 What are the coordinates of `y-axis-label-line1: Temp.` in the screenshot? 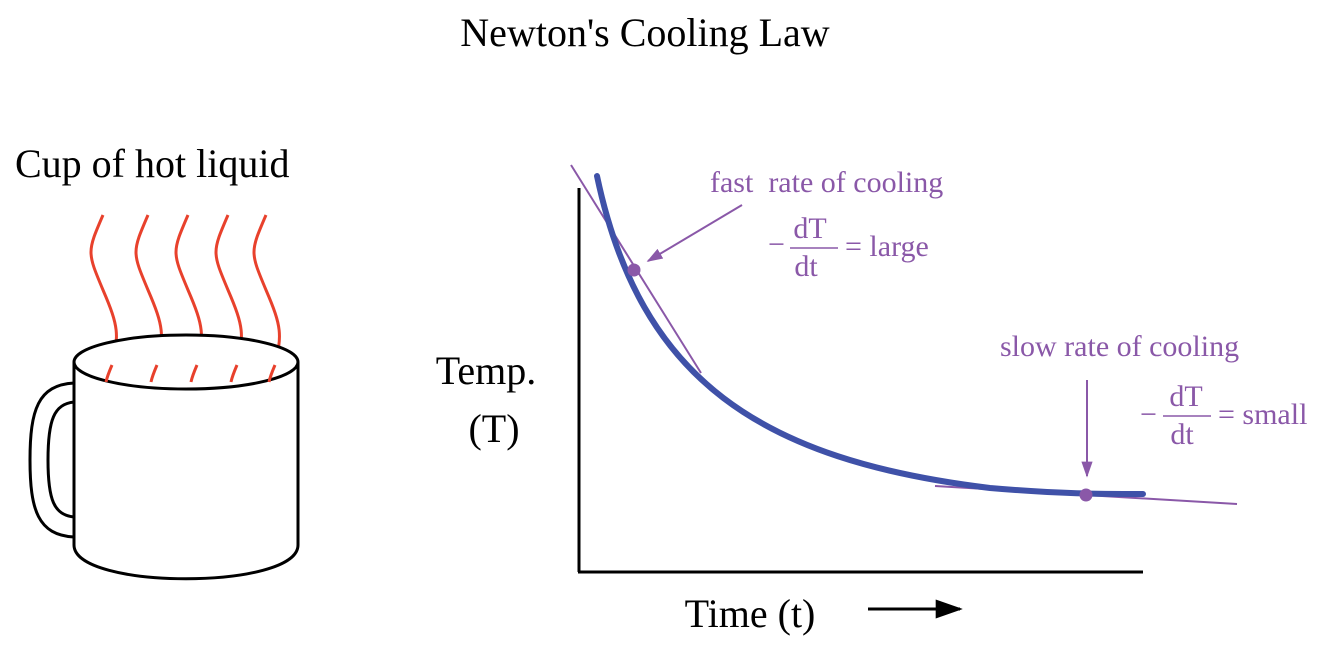 It's located at (486, 370).